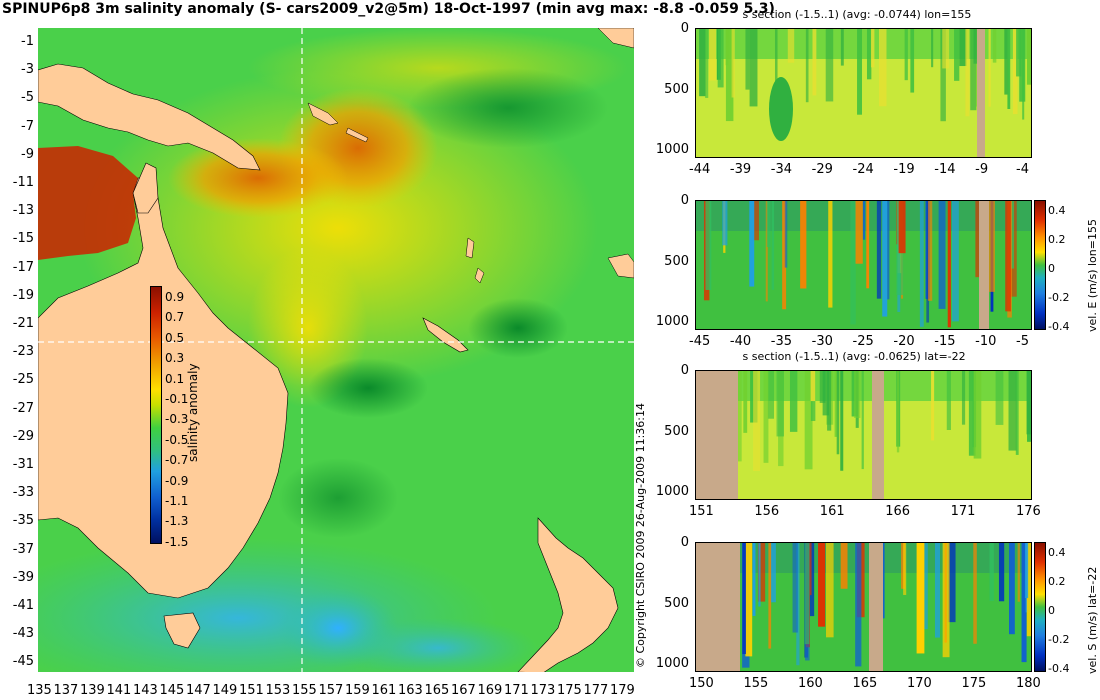 Image resolution: width=1100 pixels, height=700 pixels. Describe the element at coordinates (198, 690) in the screenshot. I see `lon-tick-label: 147` at that location.